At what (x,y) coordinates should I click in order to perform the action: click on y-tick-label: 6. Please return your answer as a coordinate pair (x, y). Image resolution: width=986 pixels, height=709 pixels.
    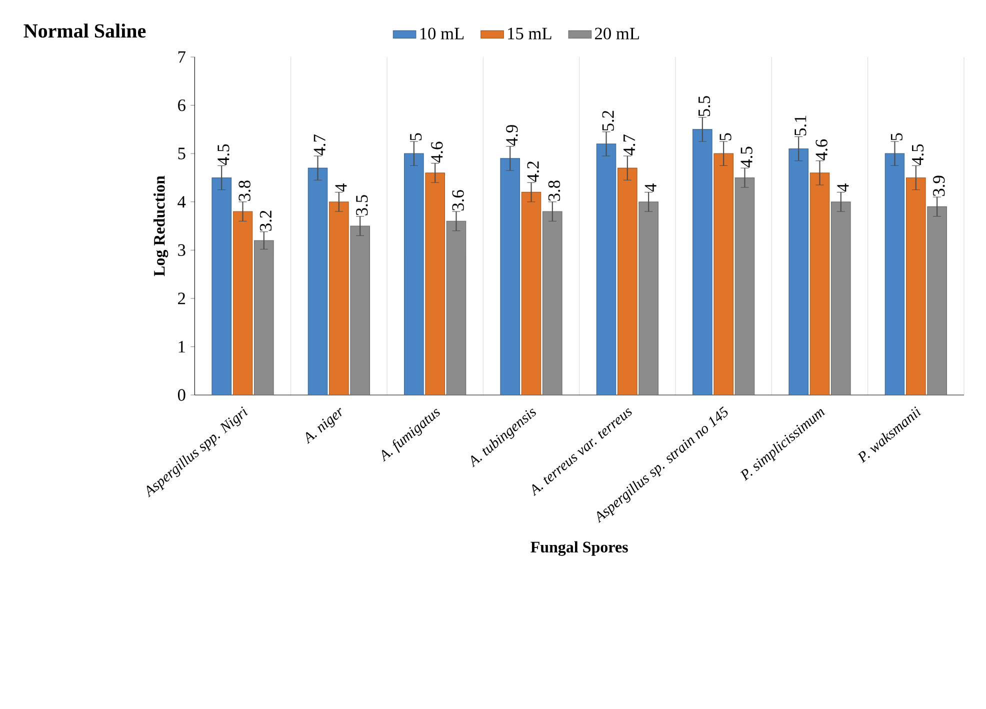
    Looking at the image, I should click on (182, 105).